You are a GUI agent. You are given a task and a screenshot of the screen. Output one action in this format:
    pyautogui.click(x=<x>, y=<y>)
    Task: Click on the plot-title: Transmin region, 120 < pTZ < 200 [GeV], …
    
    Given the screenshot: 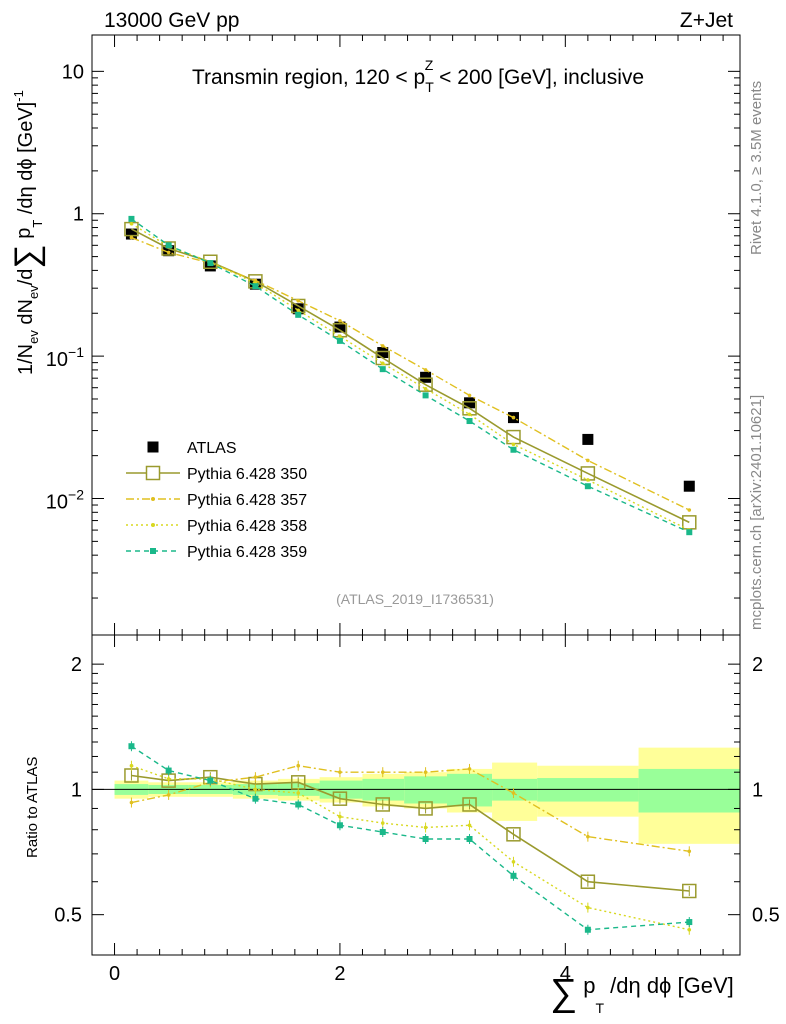 What is the action you would take?
    pyautogui.click(x=418, y=76)
    